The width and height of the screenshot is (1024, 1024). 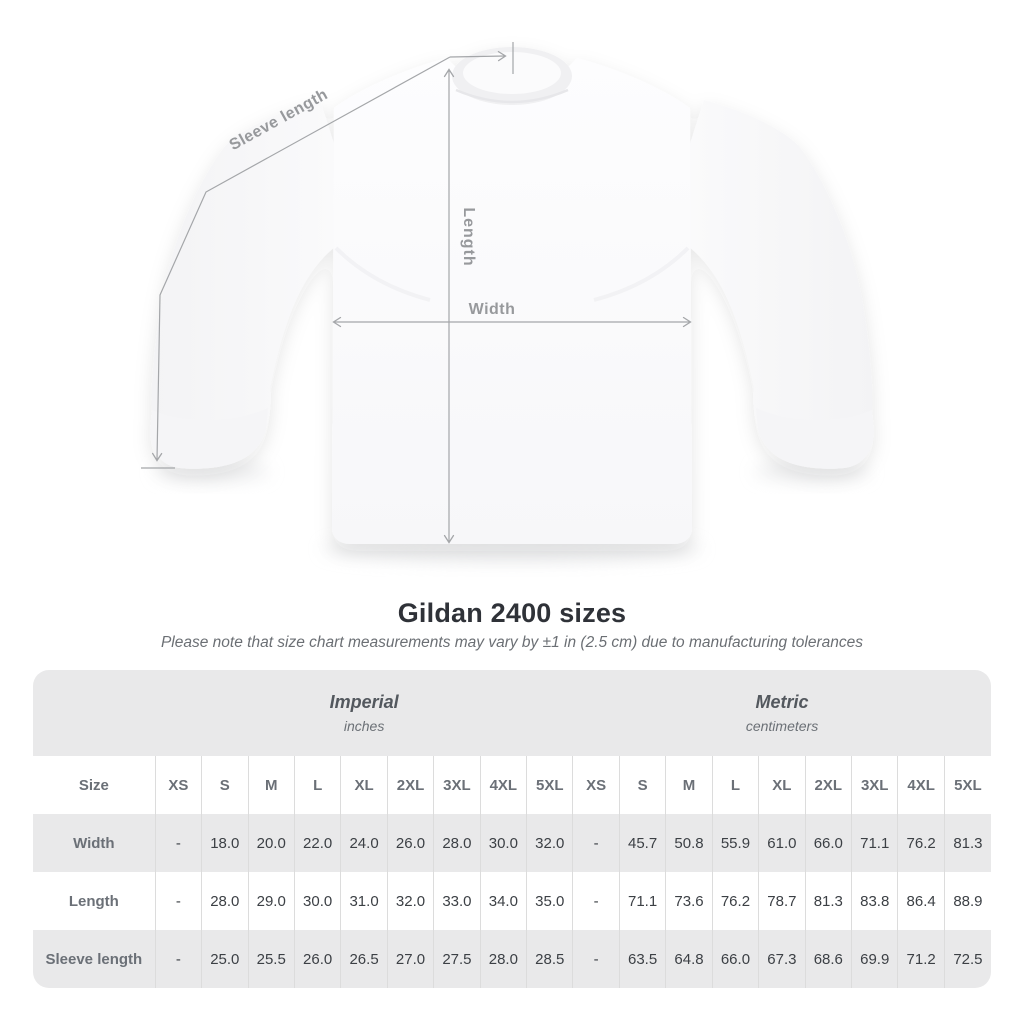 I want to click on cell-metric: 69.9, so click(x=874, y=959).